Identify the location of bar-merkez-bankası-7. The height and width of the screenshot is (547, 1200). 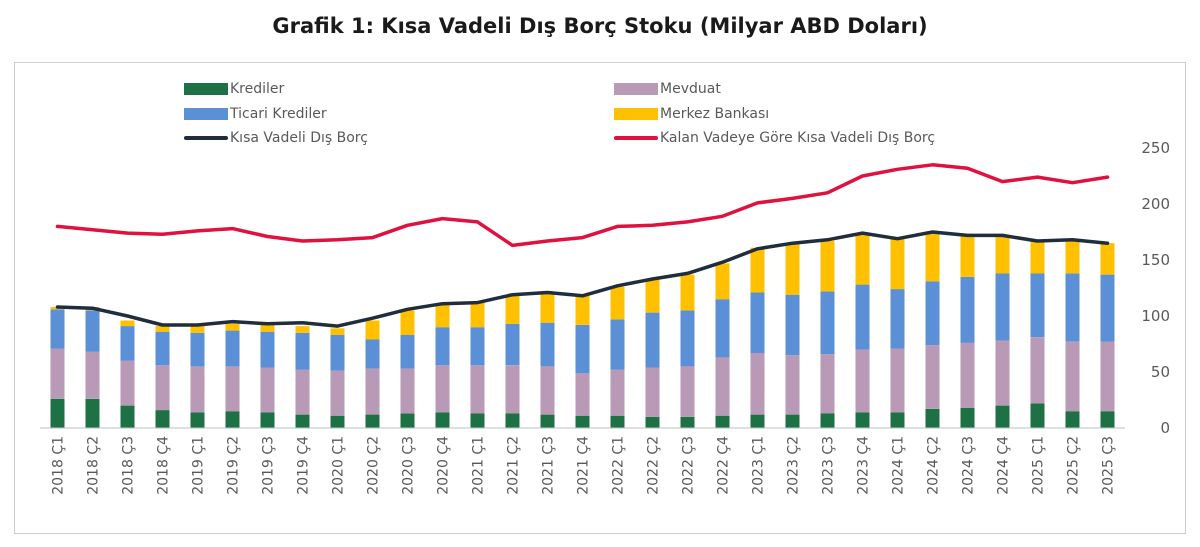
(302, 329).